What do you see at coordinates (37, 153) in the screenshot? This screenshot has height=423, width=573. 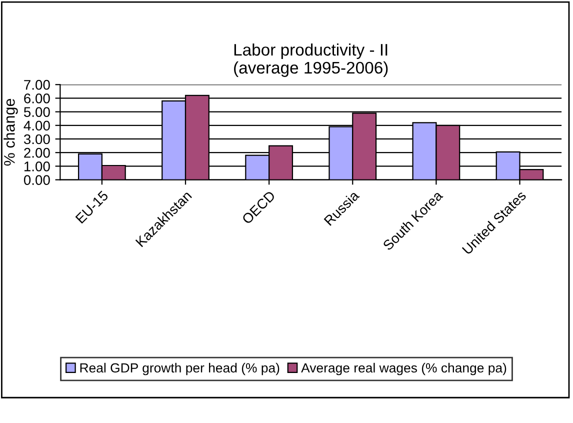 I see `y-tick-label: 2.00` at bounding box center [37, 153].